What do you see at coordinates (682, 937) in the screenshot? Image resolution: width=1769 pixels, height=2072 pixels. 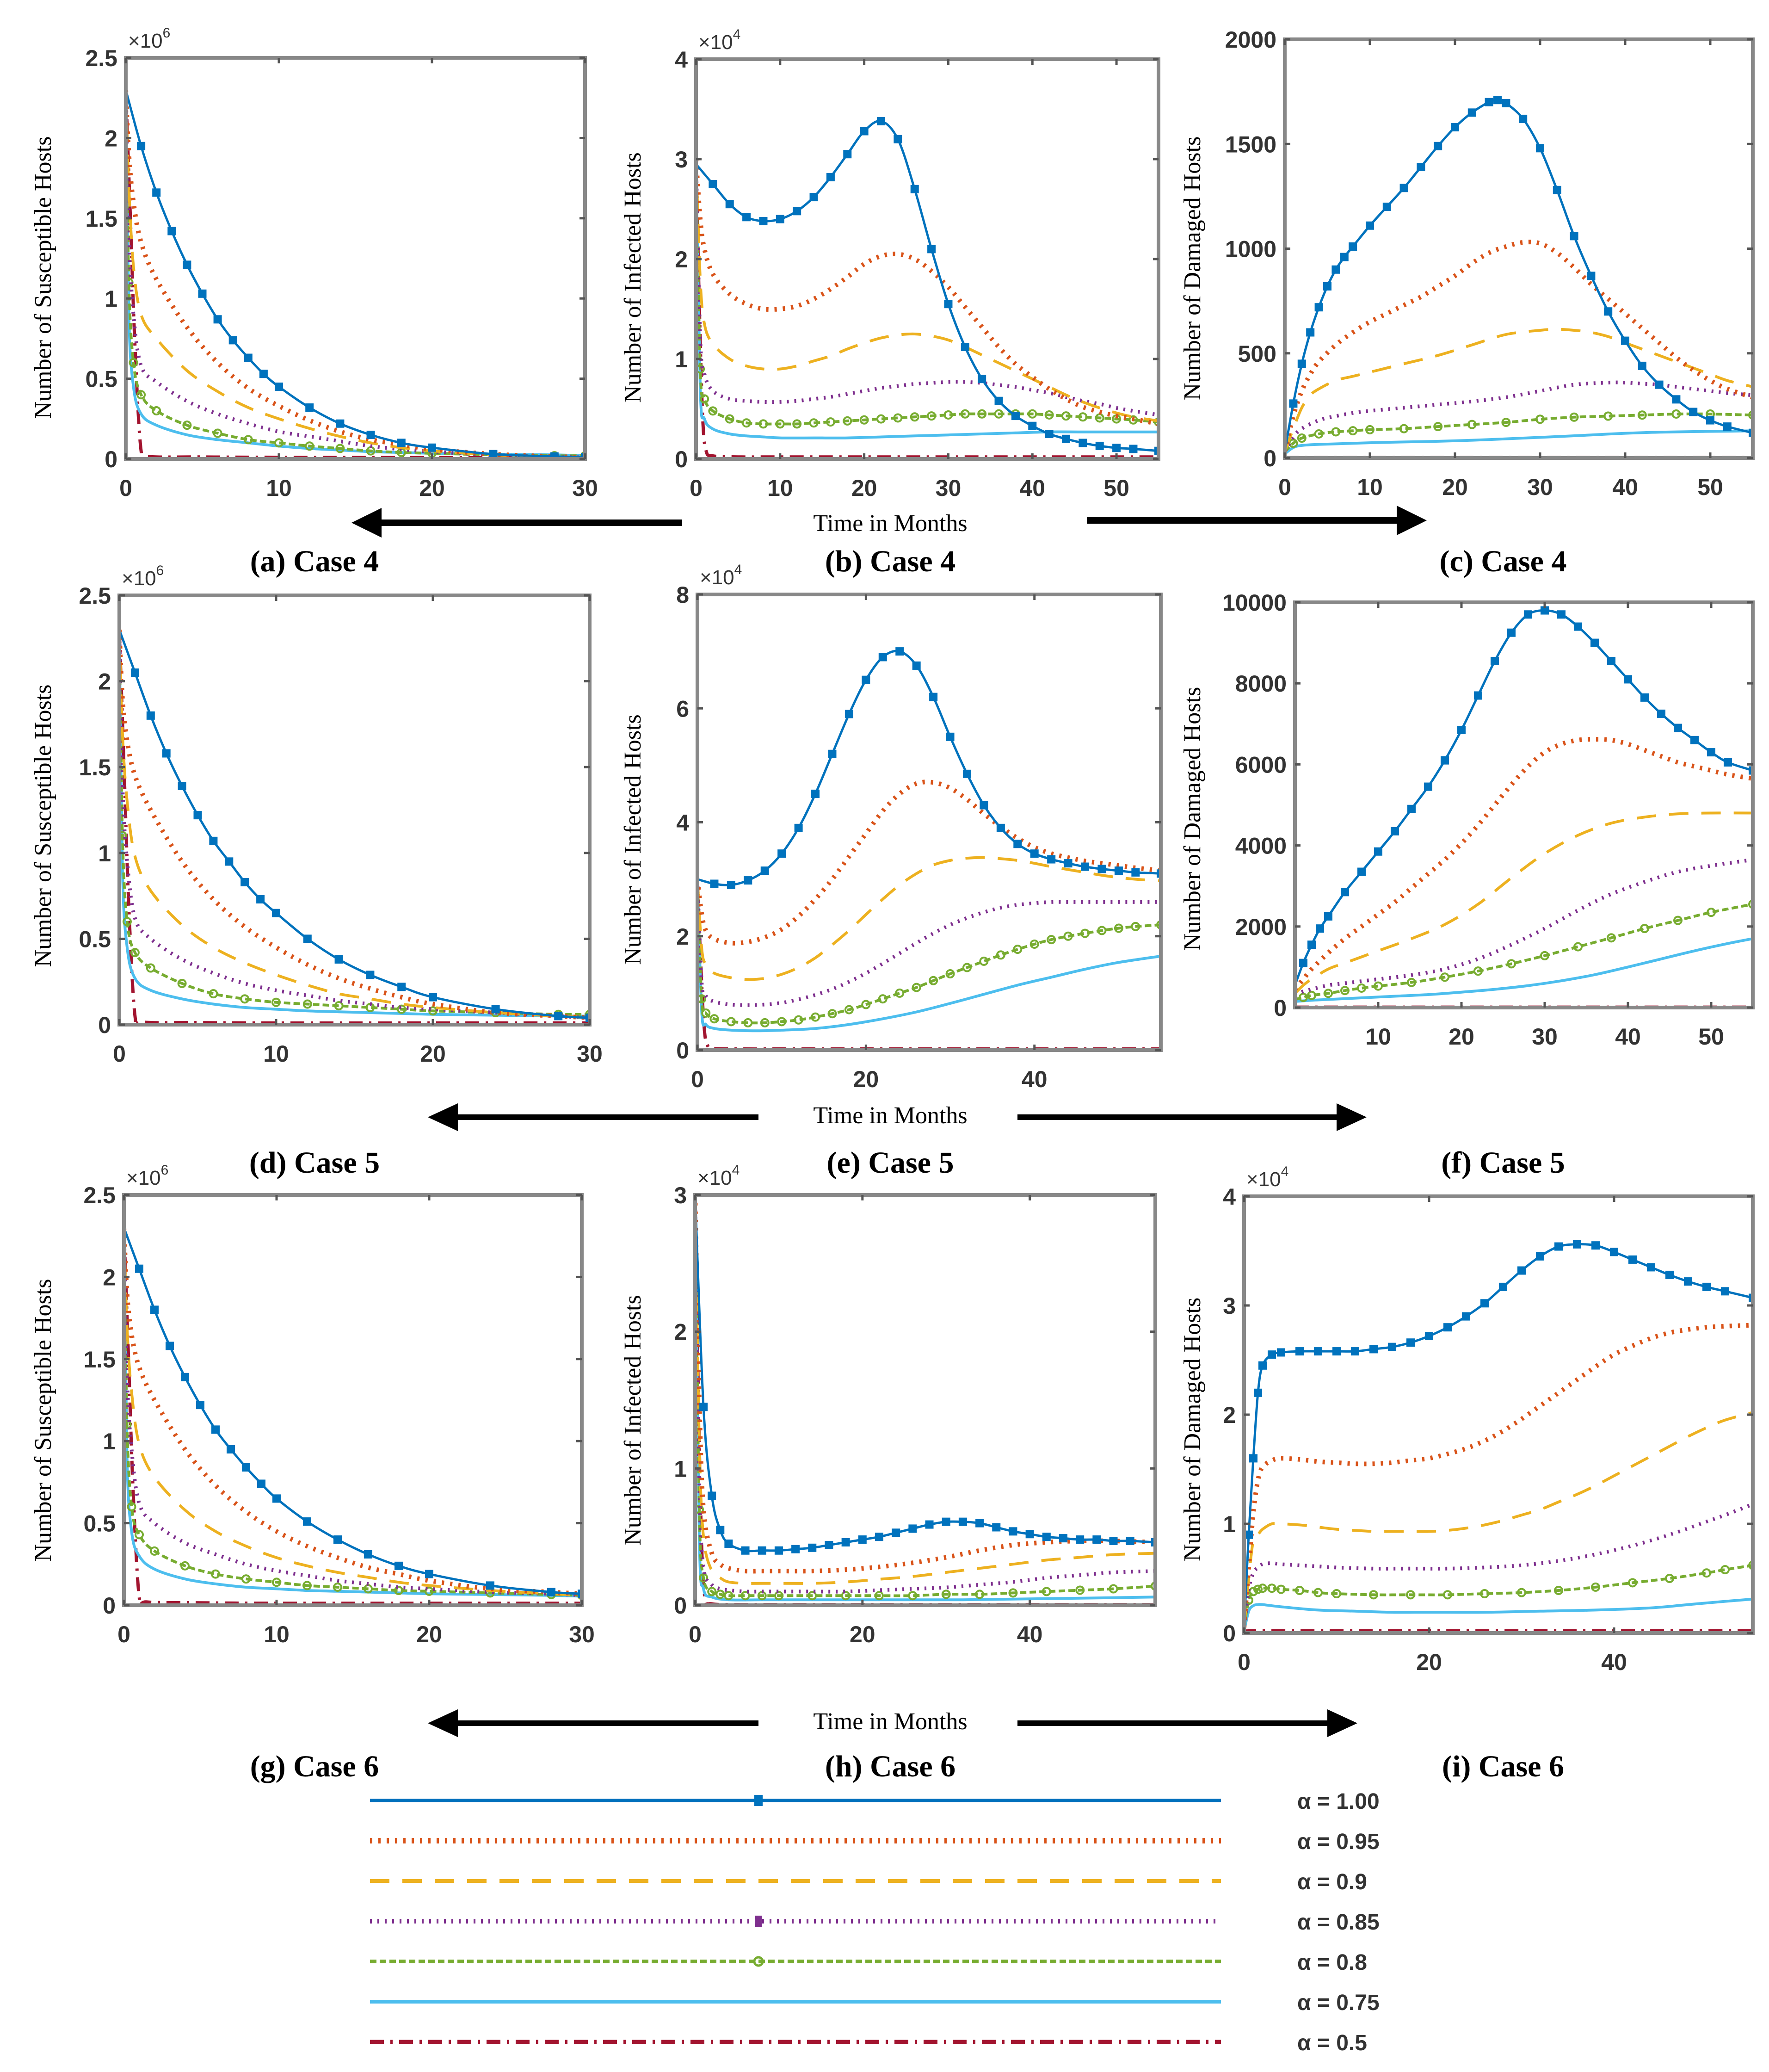 I see `y-tick-label: 2` at bounding box center [682, 937].